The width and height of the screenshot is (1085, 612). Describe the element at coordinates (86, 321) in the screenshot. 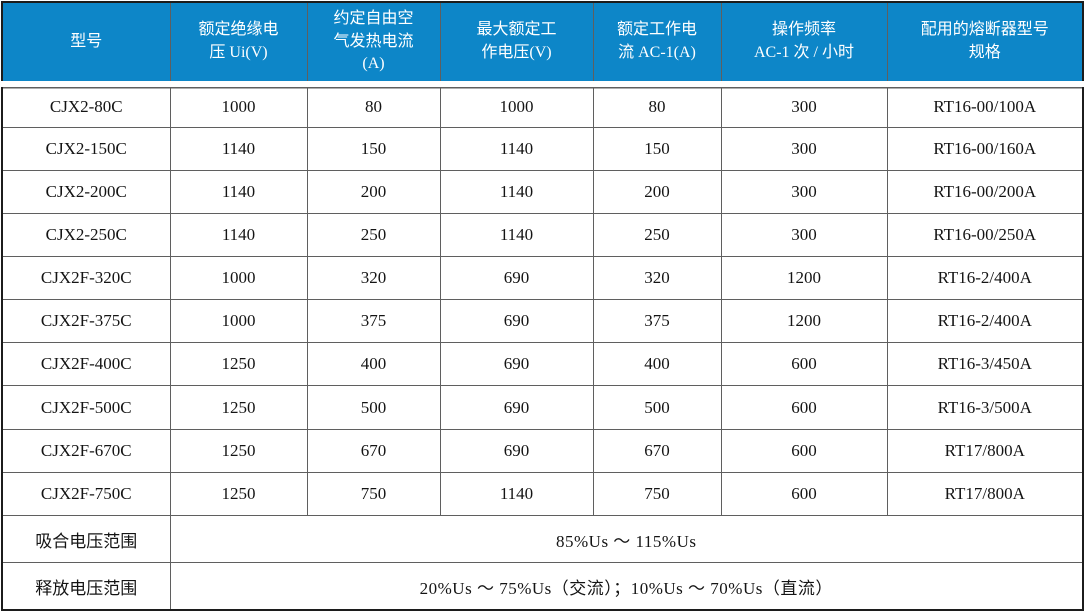

I see `model-cell: CJX2F-375C` at that location.